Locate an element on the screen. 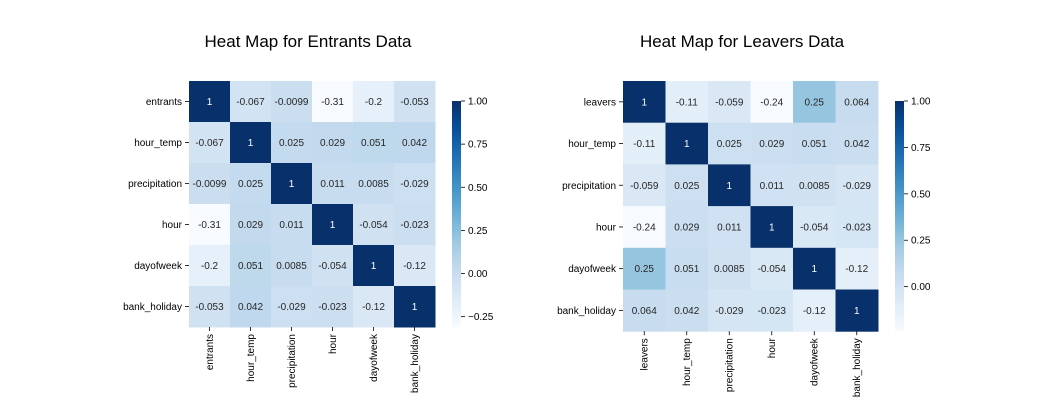 The image size is (1064, 412). leavers-cell-leavers-hour_temp is located at coordinates (687, 102).